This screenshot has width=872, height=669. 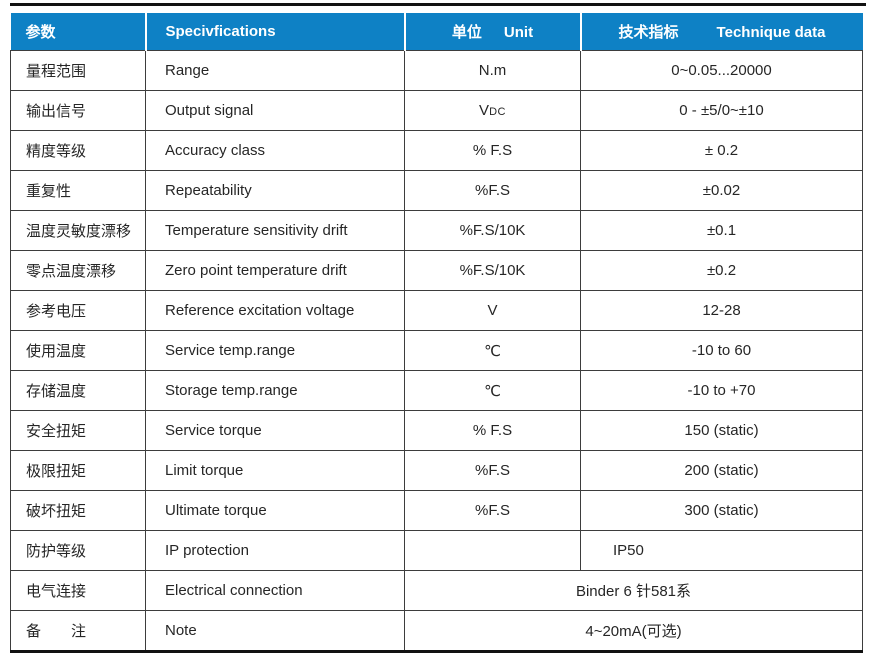 What do you see at coordinates (518, 32) in the screenshot?
I see `header-unit-en-label: Unit` at bounding box center [518, 32].